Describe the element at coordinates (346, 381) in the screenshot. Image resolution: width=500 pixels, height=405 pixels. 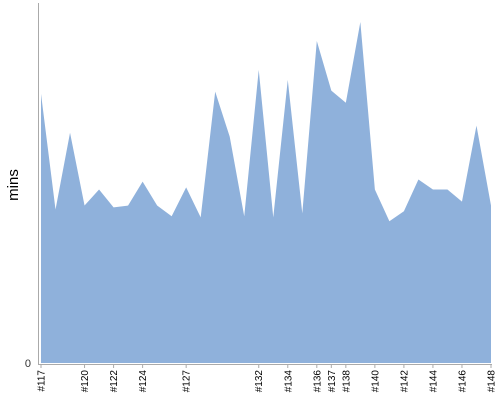
I see `x-tick-label: #138` at that location.